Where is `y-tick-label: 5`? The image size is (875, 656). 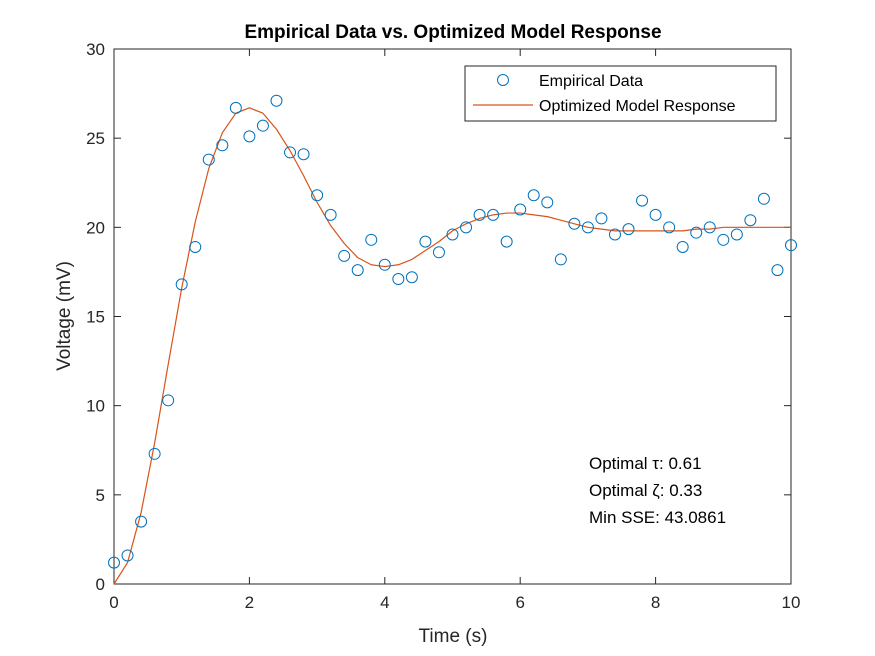 y-tick-label: 5 is located at coordinates (100, 495).